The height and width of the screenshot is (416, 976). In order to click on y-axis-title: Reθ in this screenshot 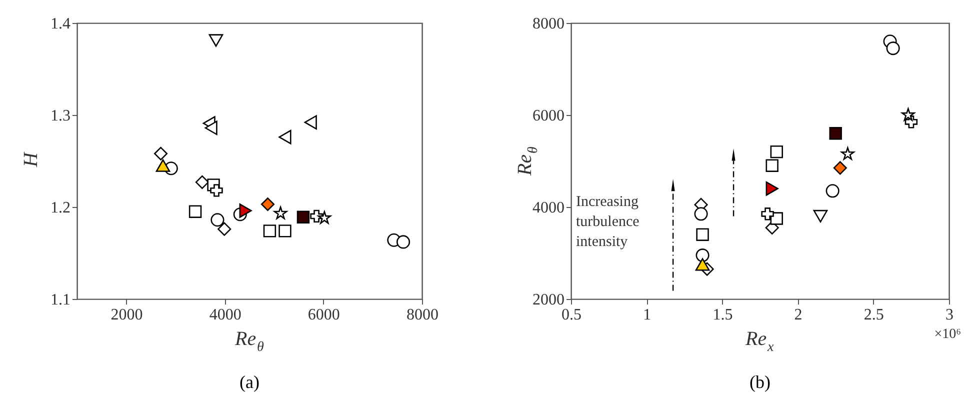, I will do `click(527, 161)`.